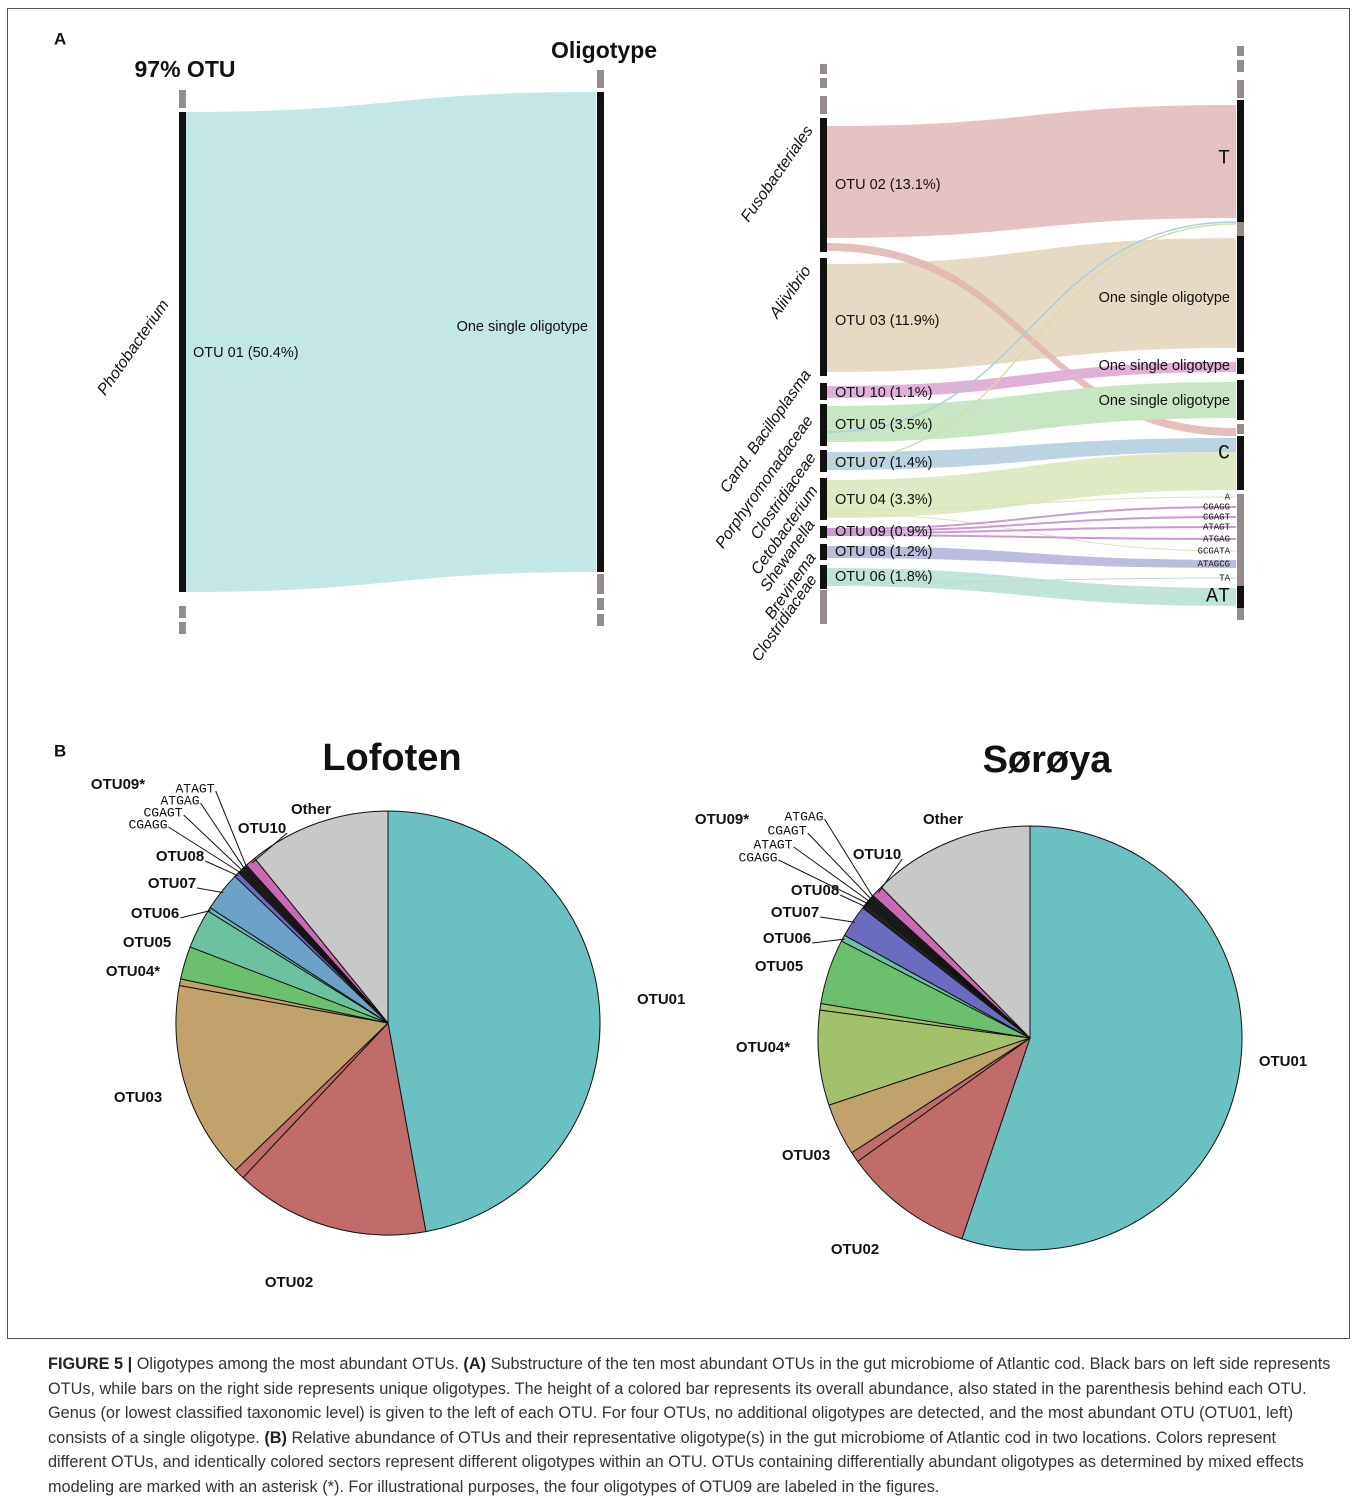 This screenshot has height=1506, width=1358. I want to click on genus-label: Fusobacteriales, so click(777, 174).